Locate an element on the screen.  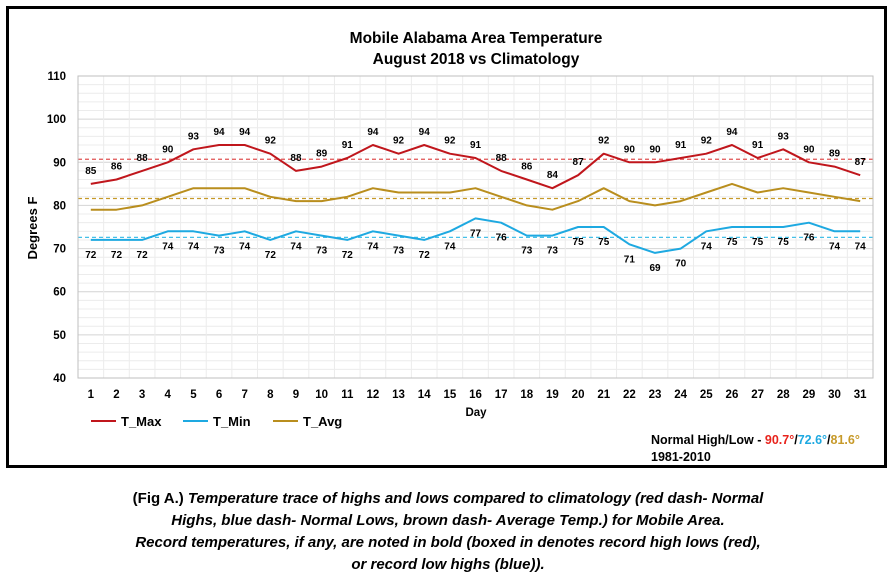
tmin-data-label: 77 is located at coordinates (476, 233).